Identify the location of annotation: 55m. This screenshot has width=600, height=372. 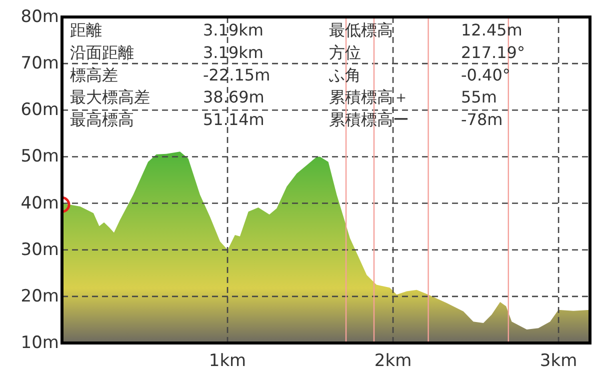
(479, 97).